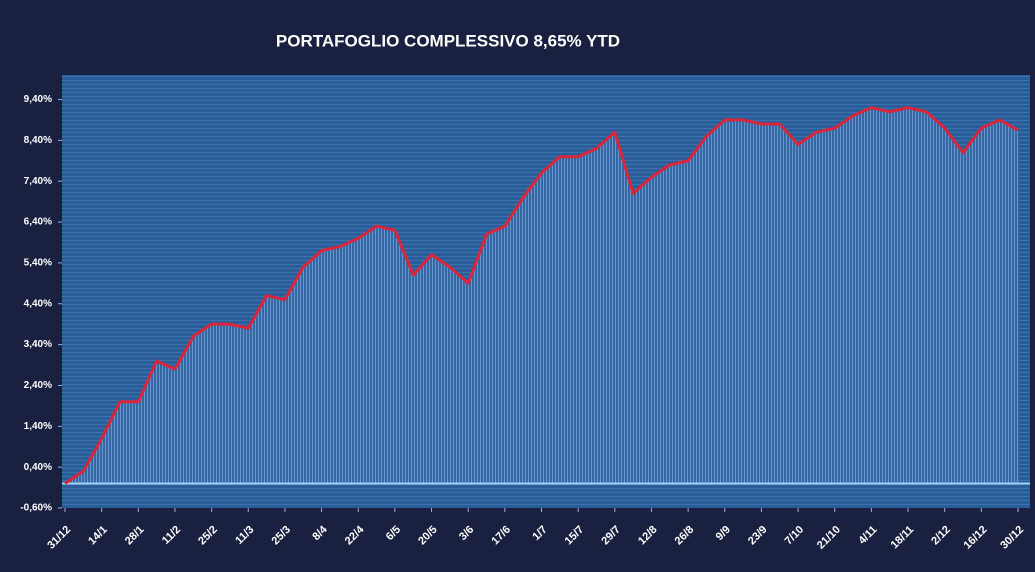 The width and height of the screenshot is (1035, 572). What do you see at coordinates (448, 40) in the screenshot?
I see `chart-title: PORTAFOGLIO COMPLESSIVO 8,65% YTD` at bounding box center [448, 40].